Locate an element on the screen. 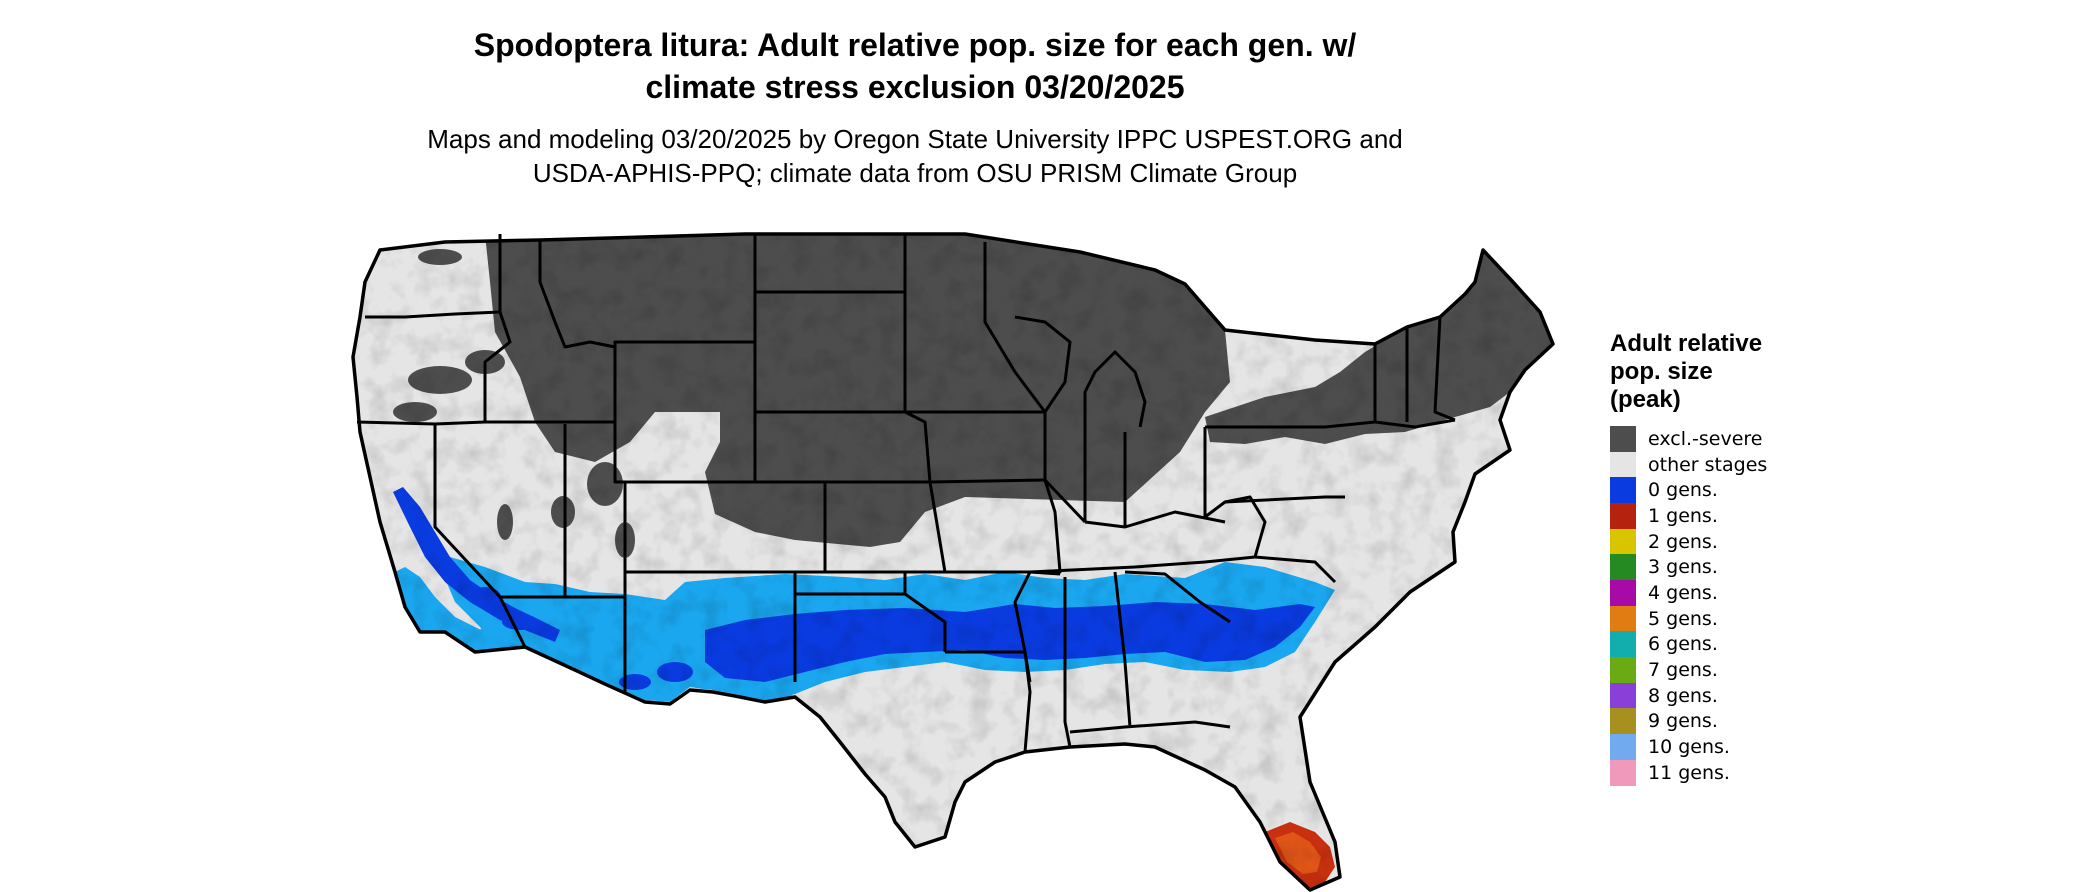 The height and width of the screenshot is (892, 2100). legend-item: 3 gens. is located at coordinates (1740, 567).